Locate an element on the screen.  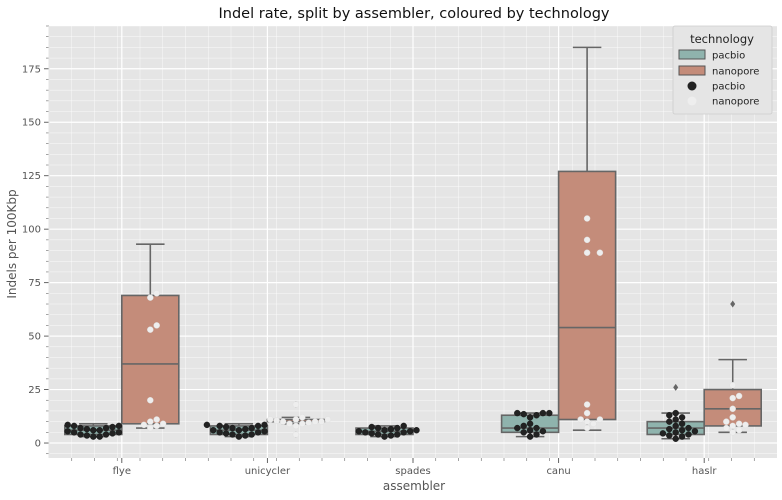
legend-swatch-pacbio-point is located at coordinates (692, 86).